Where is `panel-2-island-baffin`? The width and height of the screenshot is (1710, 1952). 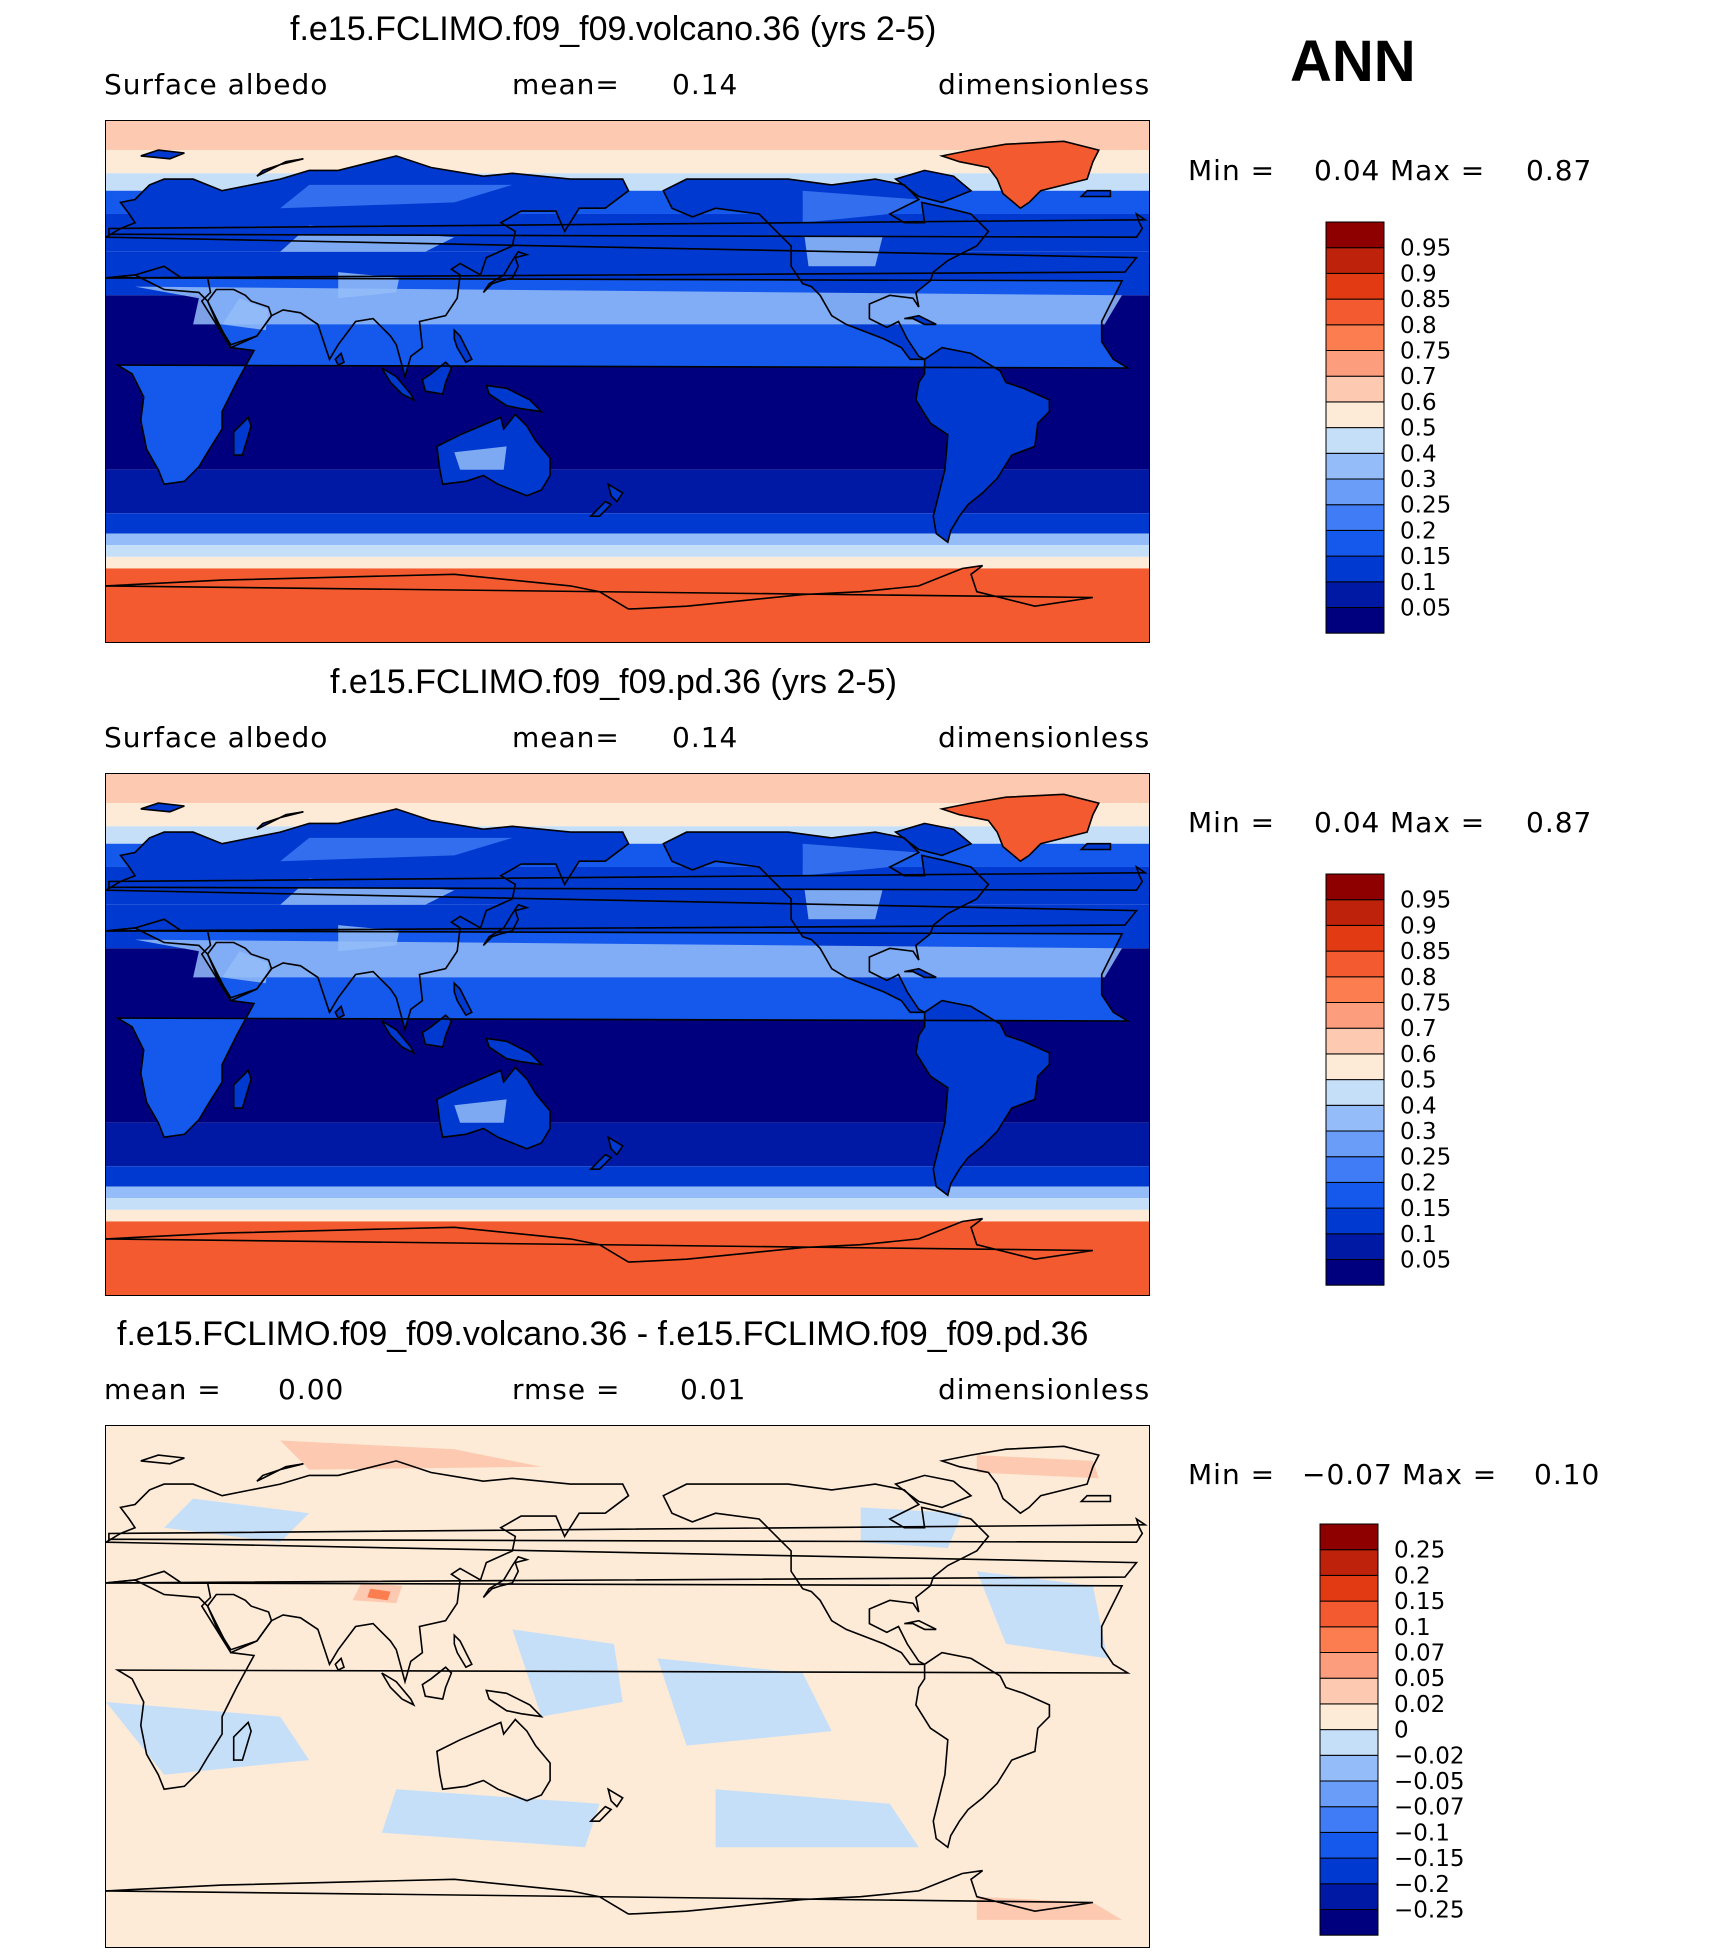 panel-2-island-baffin is located at coordinates (933, 839).